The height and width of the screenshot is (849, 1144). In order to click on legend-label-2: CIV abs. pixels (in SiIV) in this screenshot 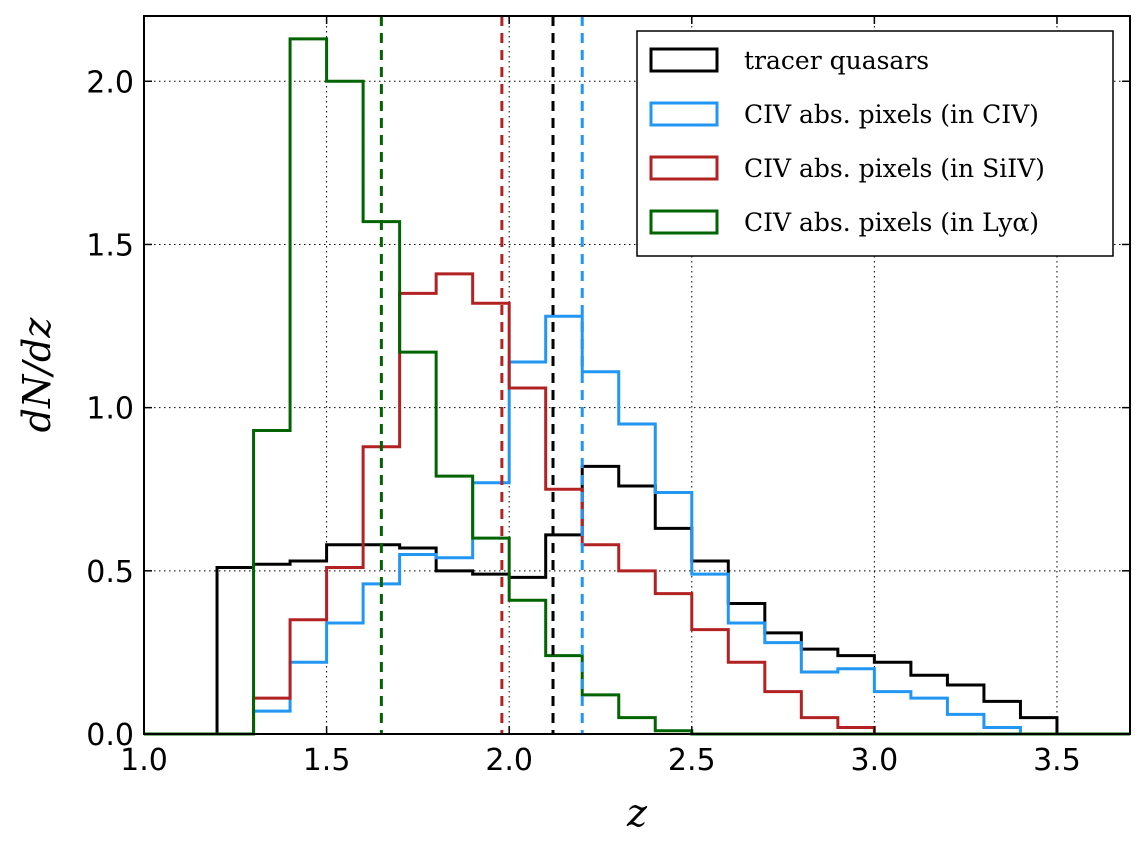, I will do `click(894, 168)`.